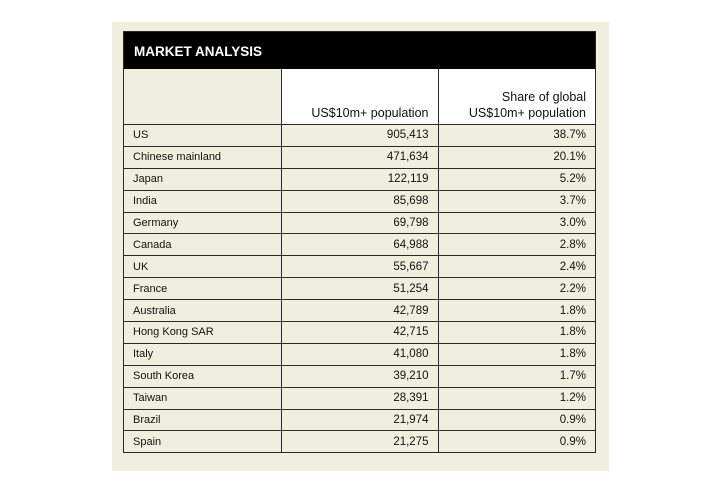  I want to click on cell-country: US, so click(203, 135).